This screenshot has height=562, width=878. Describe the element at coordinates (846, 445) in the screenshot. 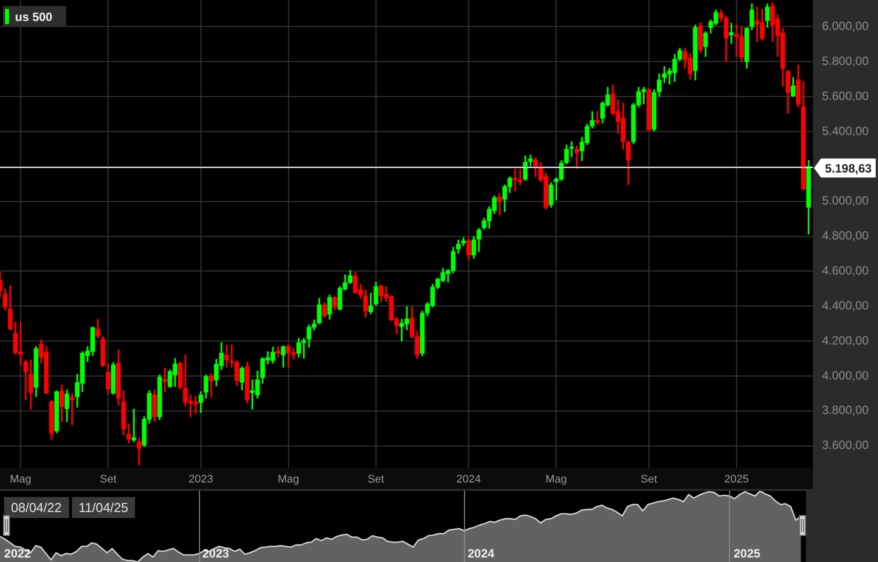

I see `y-tick-label: 3.600,00` at that location.